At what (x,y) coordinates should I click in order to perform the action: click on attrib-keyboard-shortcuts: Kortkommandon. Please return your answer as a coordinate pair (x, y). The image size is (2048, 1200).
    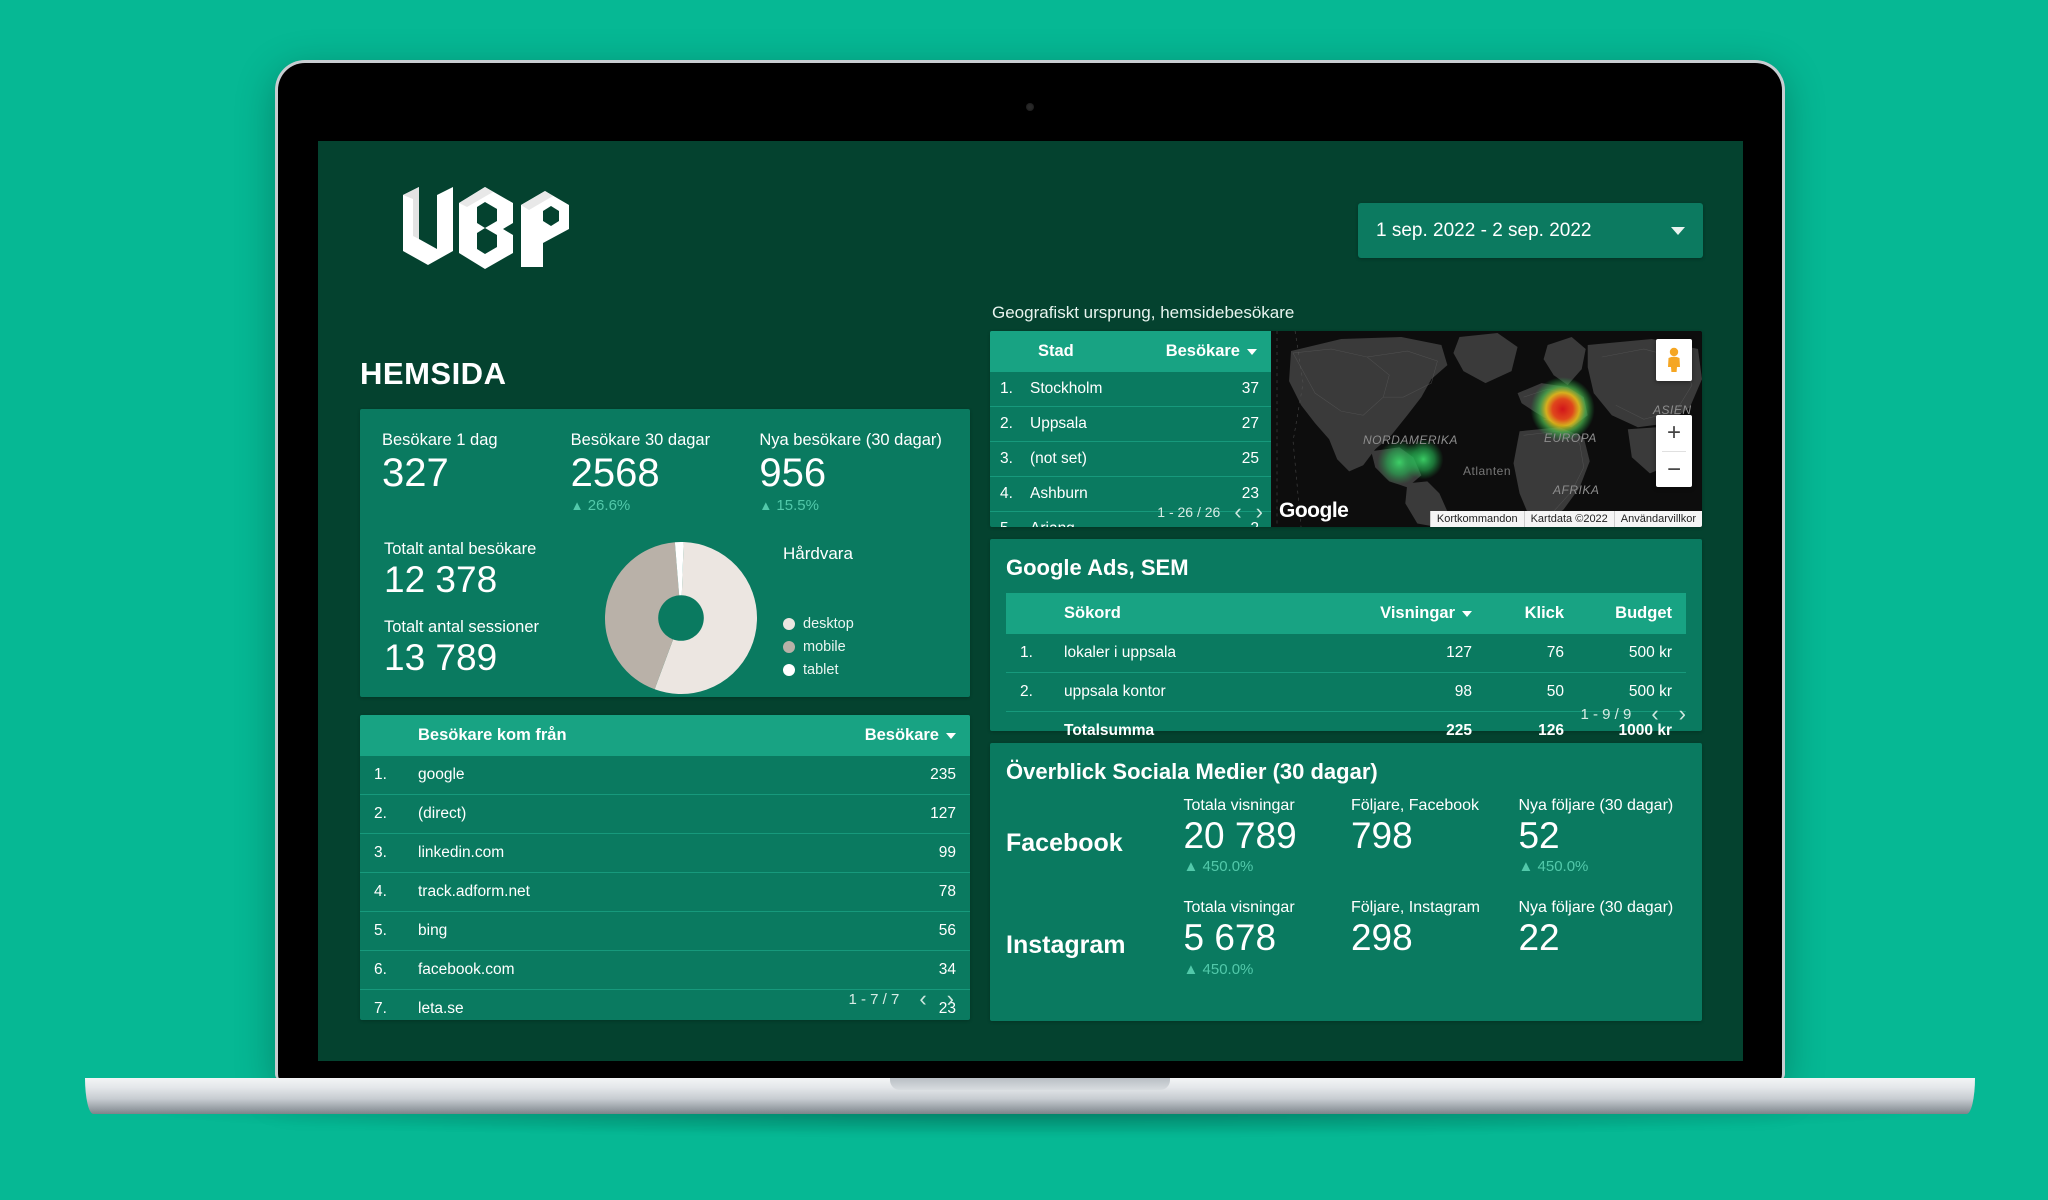
    Looking at the image, I should click on (1476, 519).